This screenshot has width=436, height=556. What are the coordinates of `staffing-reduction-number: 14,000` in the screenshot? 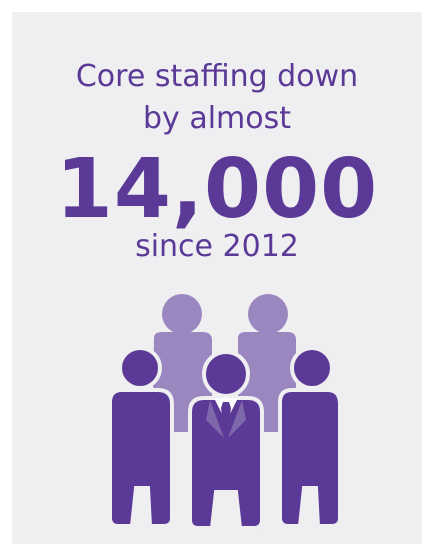 It's located at (217, 189).